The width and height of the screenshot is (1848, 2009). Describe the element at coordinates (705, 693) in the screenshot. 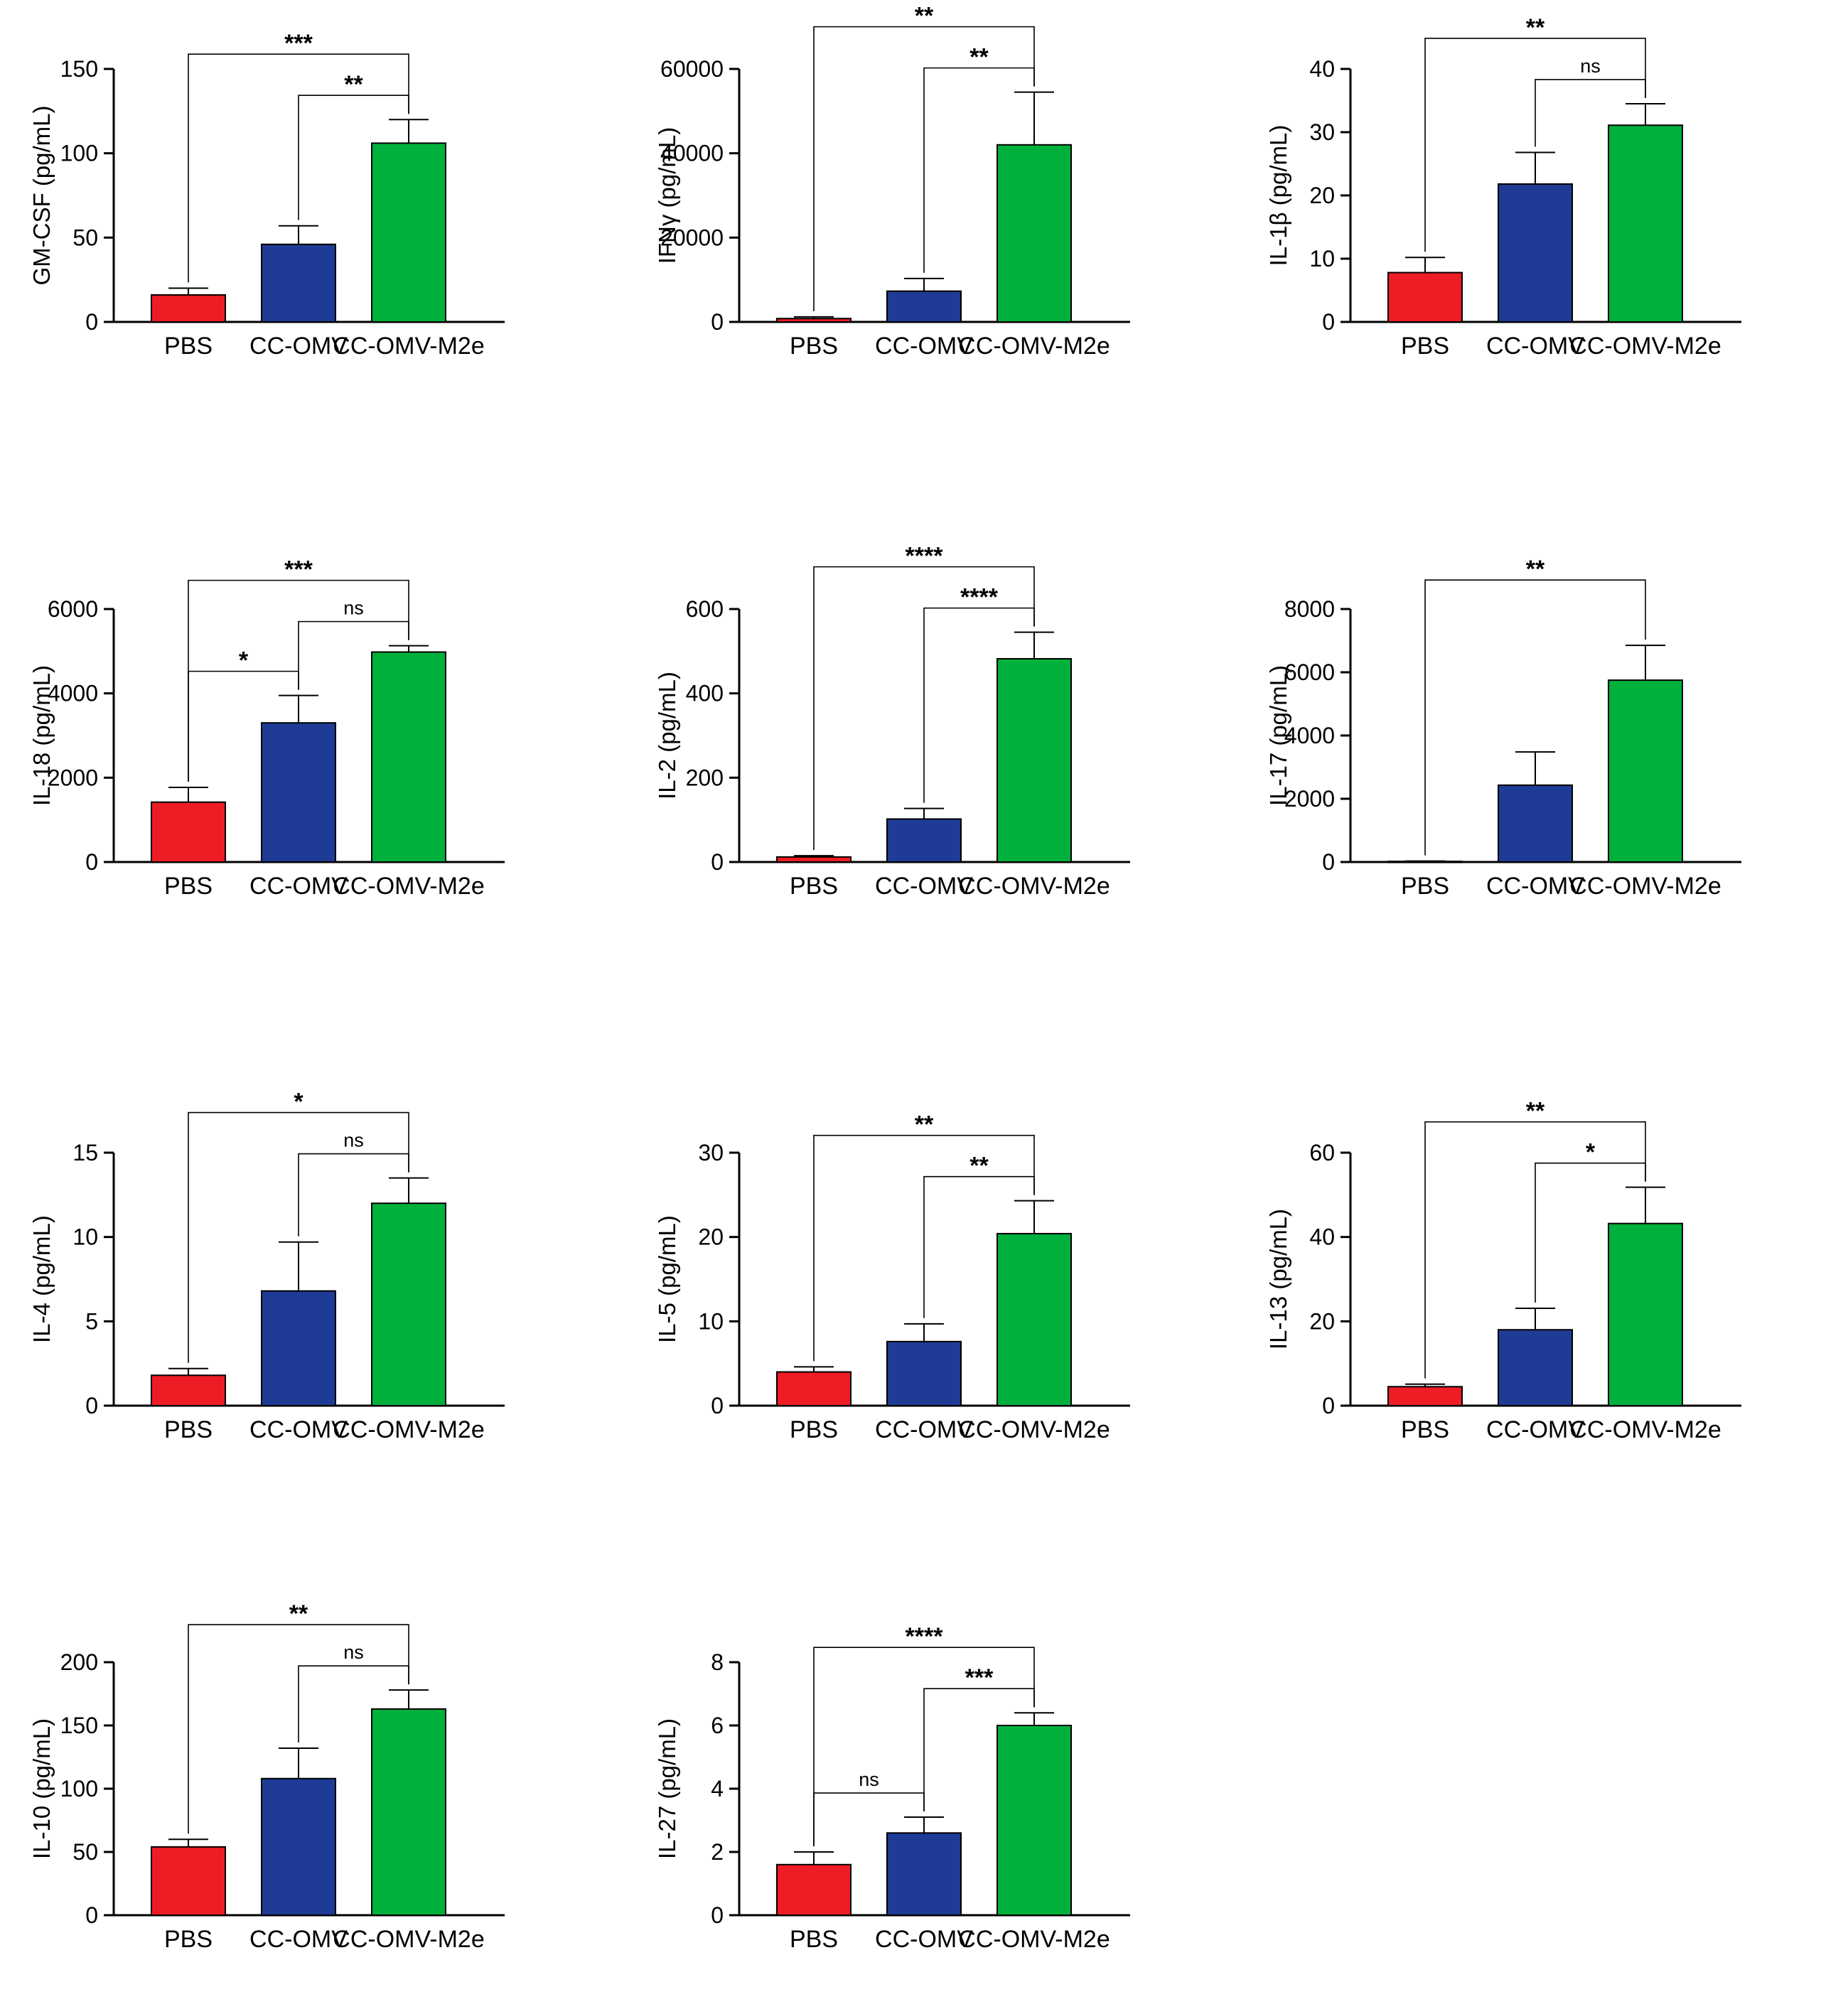

I see `y-tick-label: 400` at that location.